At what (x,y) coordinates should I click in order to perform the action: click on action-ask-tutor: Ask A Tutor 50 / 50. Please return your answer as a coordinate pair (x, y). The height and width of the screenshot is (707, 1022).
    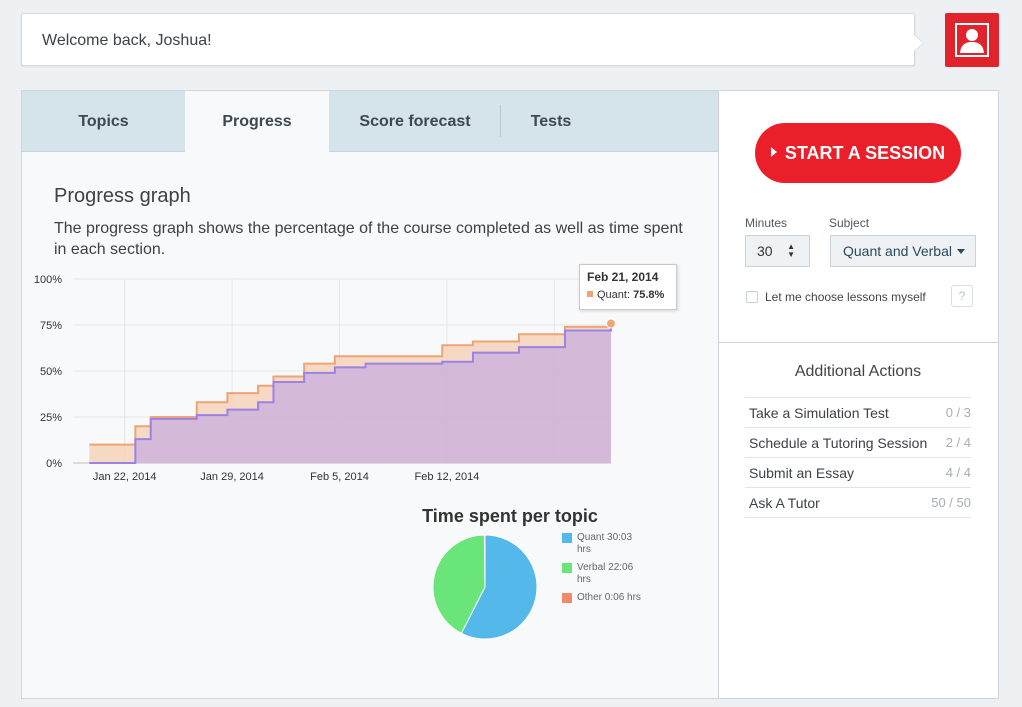
    Looking at the image, I should click on (858, 503).